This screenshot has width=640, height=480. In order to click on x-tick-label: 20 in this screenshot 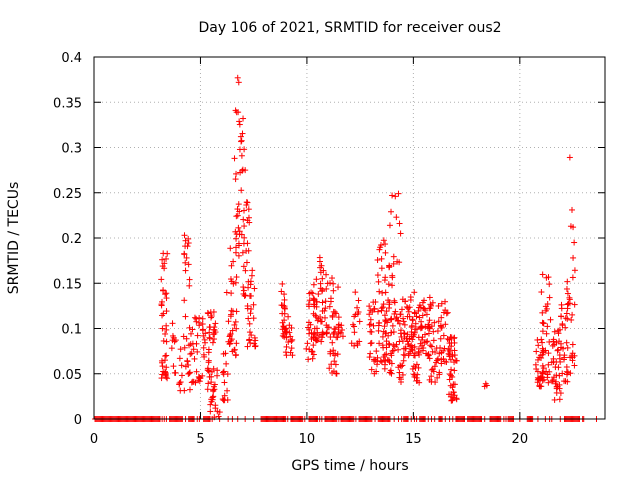, I will do `click(520, 439)`.